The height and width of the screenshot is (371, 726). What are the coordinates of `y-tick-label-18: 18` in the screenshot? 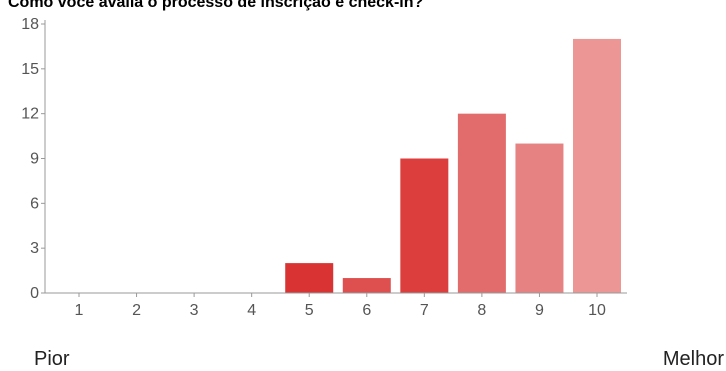 It's located at (30, 24).